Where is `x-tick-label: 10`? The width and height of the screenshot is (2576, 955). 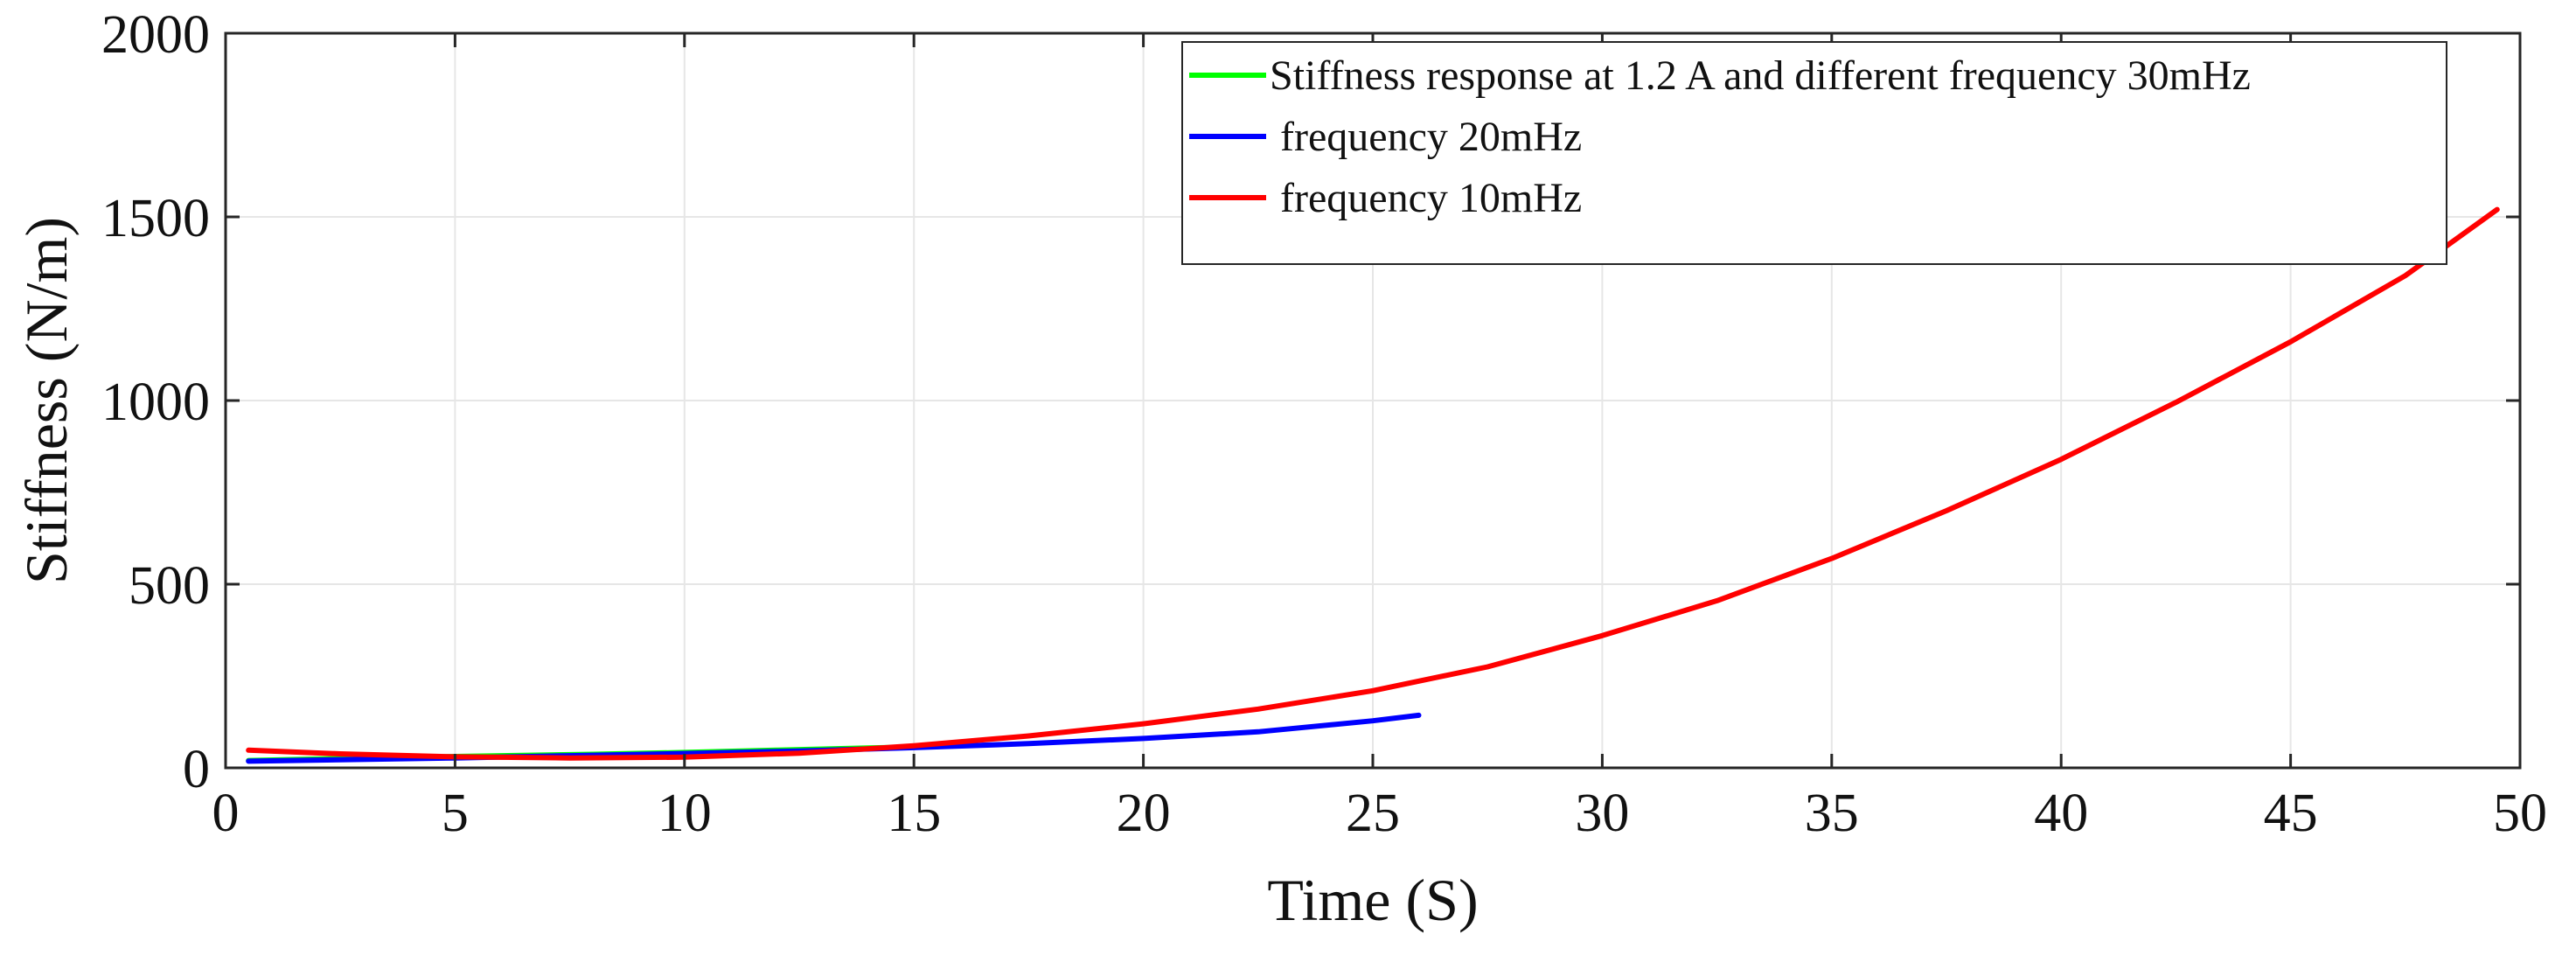
x-tick-label: 10 is located at coordinates (685, 813).